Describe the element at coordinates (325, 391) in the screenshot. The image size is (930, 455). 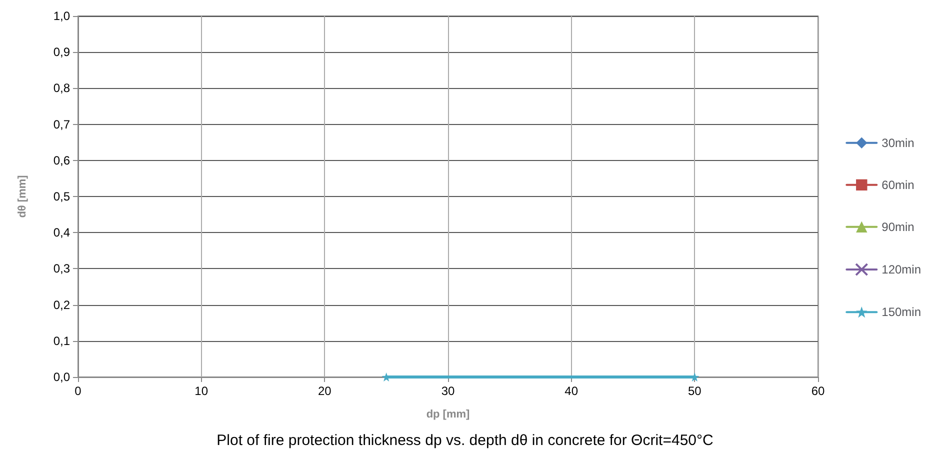
I see `x-tick-label: 20` at that location.